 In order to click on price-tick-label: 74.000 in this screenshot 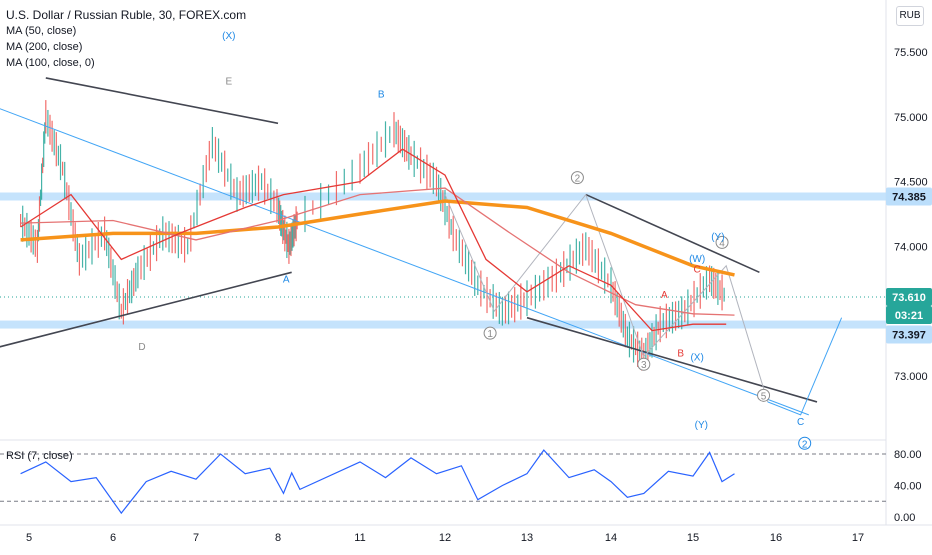, I will do `click(911, 247)`.